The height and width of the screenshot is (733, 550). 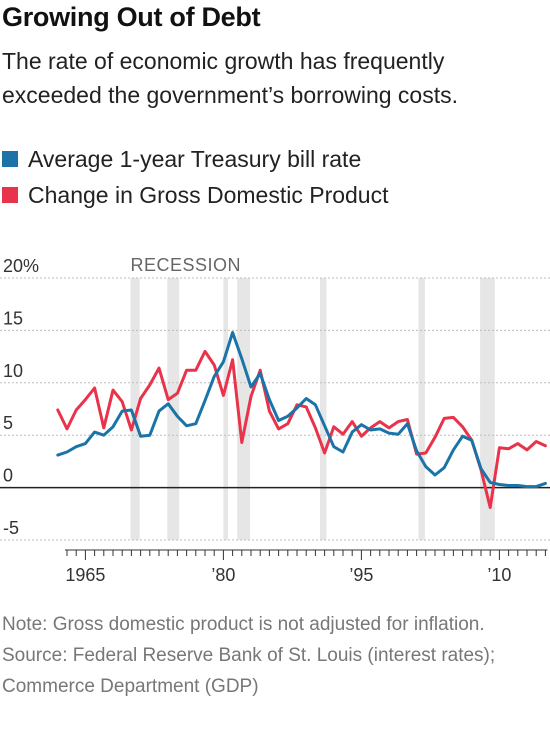 I want to click on y-tick-label-3: 5, so click(x=8, y=423).